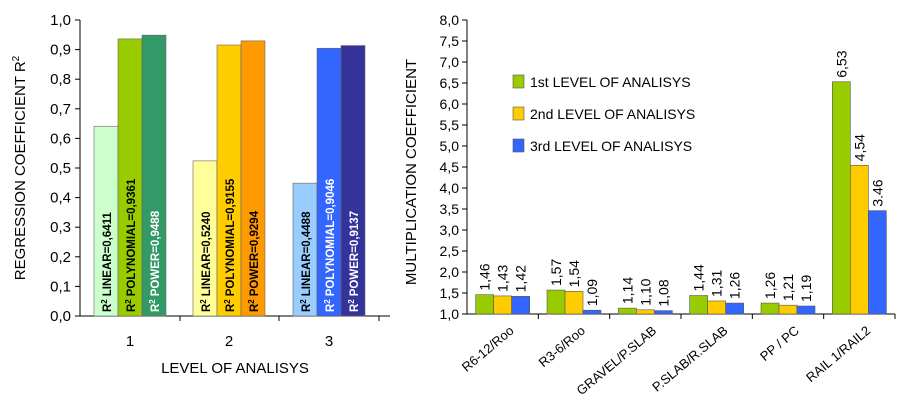 This screenshot has height=418, width=905. I want to click on y-axis-title: MULTIPLICATION COEFFICIENT, so click(411, 172).